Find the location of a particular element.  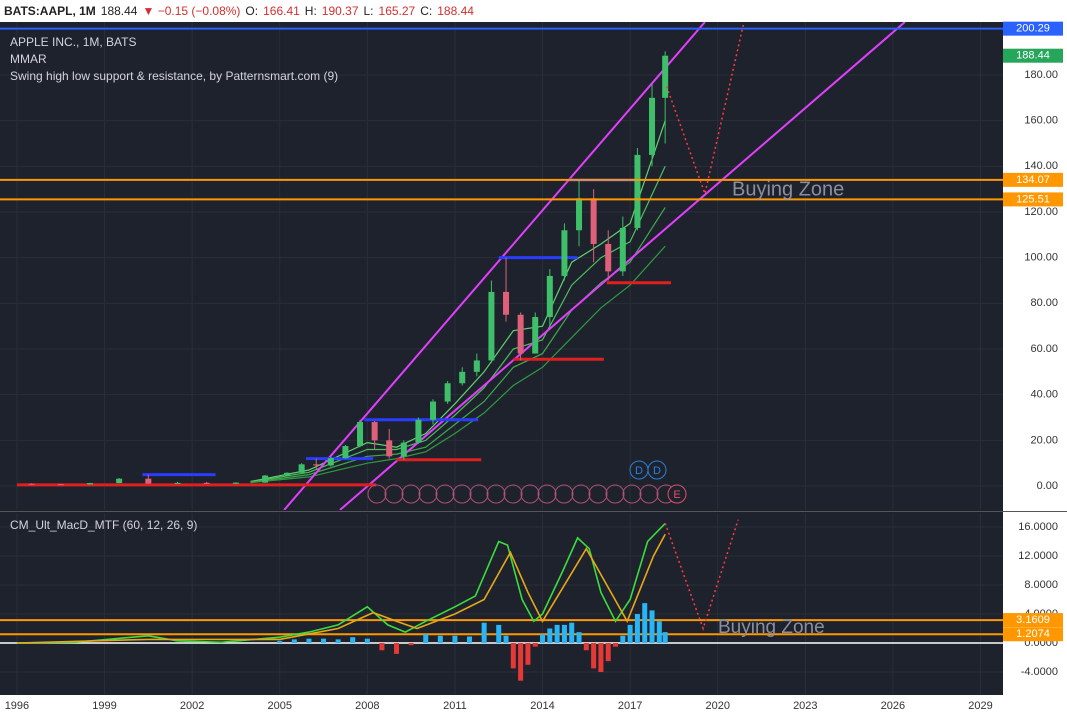

price-label: 3.1609 is located at coordinates (1033, 620).